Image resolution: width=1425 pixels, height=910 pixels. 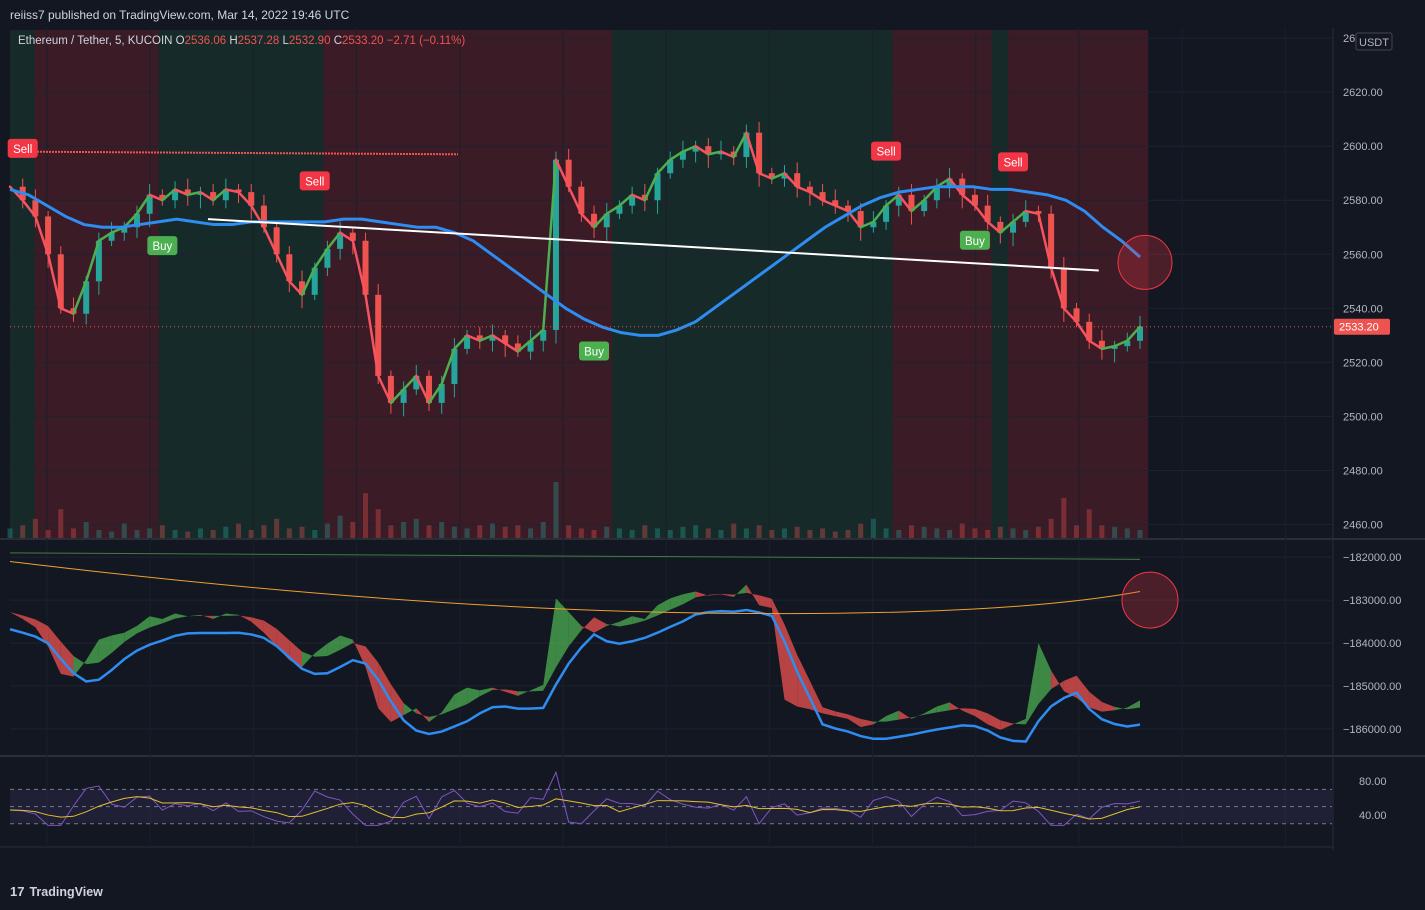 I want to click on signal-text: Sell, so click(x=314, y=182).